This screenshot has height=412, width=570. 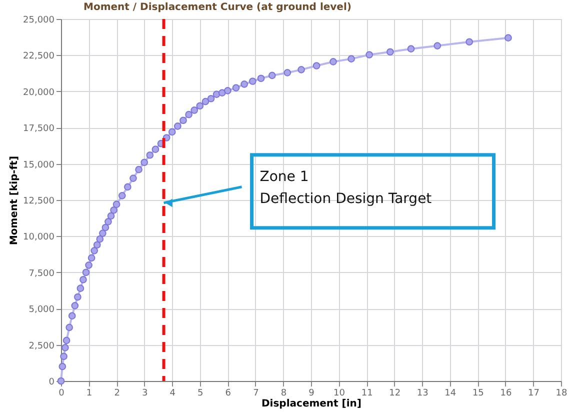 I want to click on x-tick-label: 8, so click(x=283, y=393).